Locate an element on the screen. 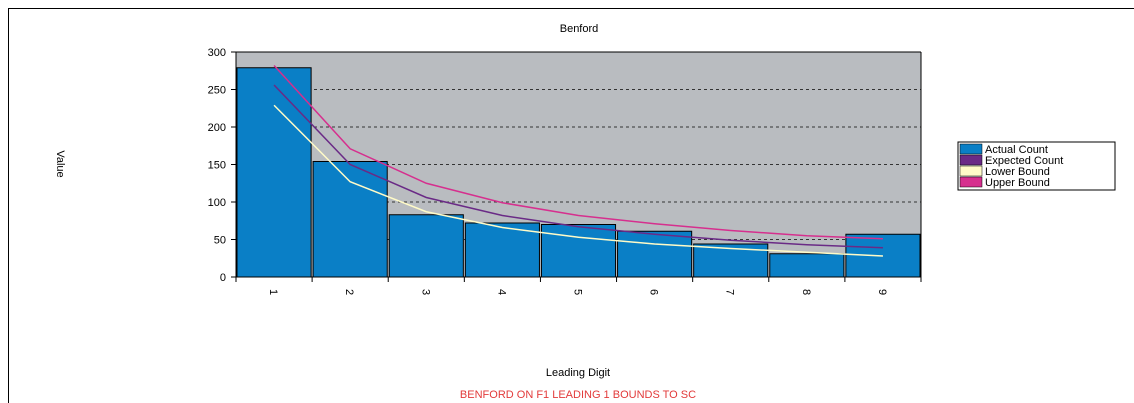 Image resolution: width=1134 pixels, height=403 pixels. x-tick-label: 4 is located at coordinates (501, 292).